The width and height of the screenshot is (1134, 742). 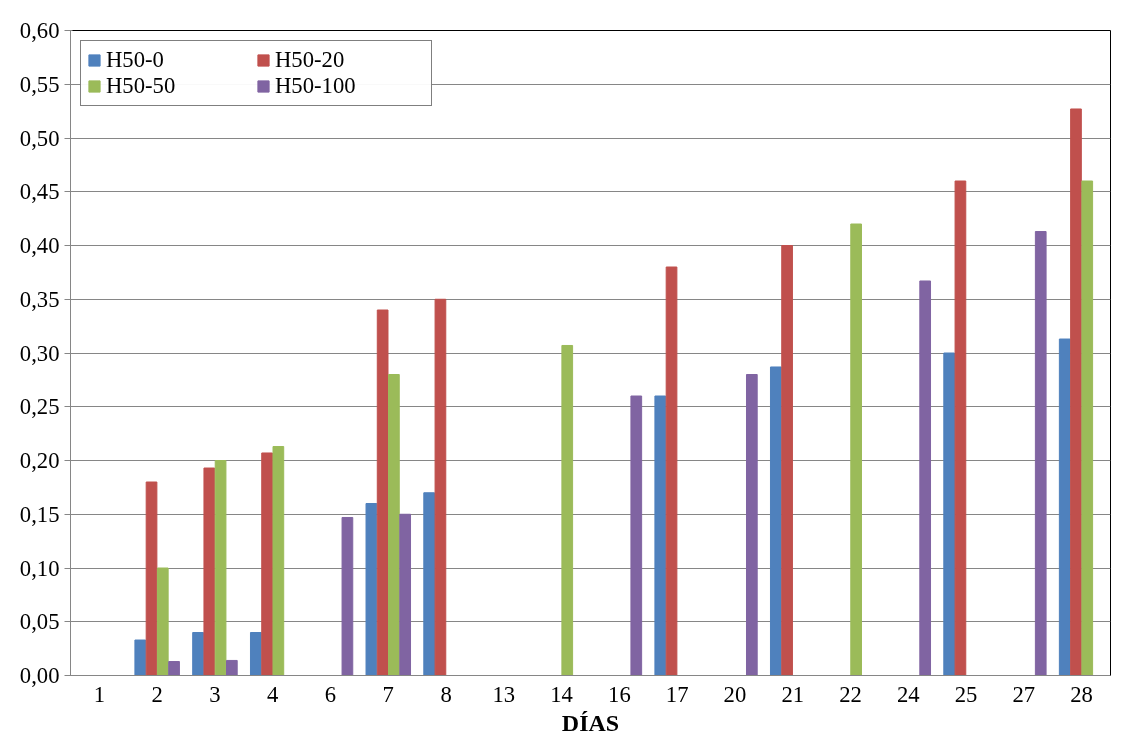 What do you see at coordinates (141, 86) in the screenshot?
I see `legend-label: H50-50` at bounding box center [141, 86].